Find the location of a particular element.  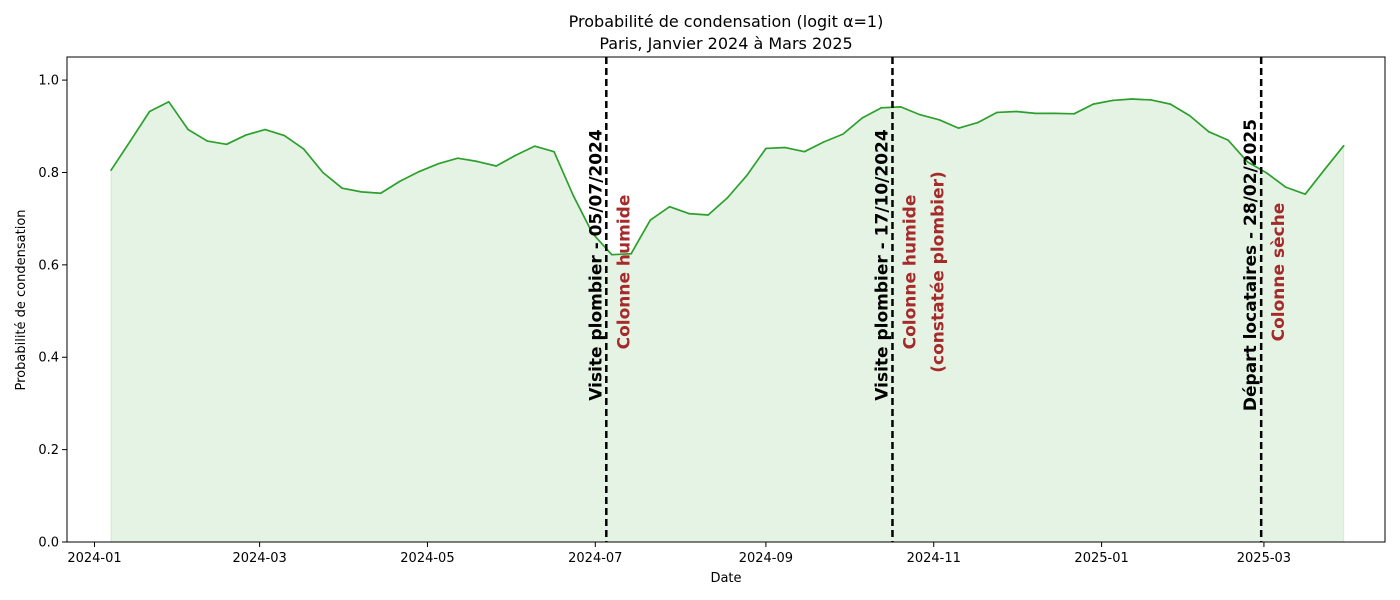

event-label: Visite plombier - 17/10/2024 is located at coordinates (882, 265).